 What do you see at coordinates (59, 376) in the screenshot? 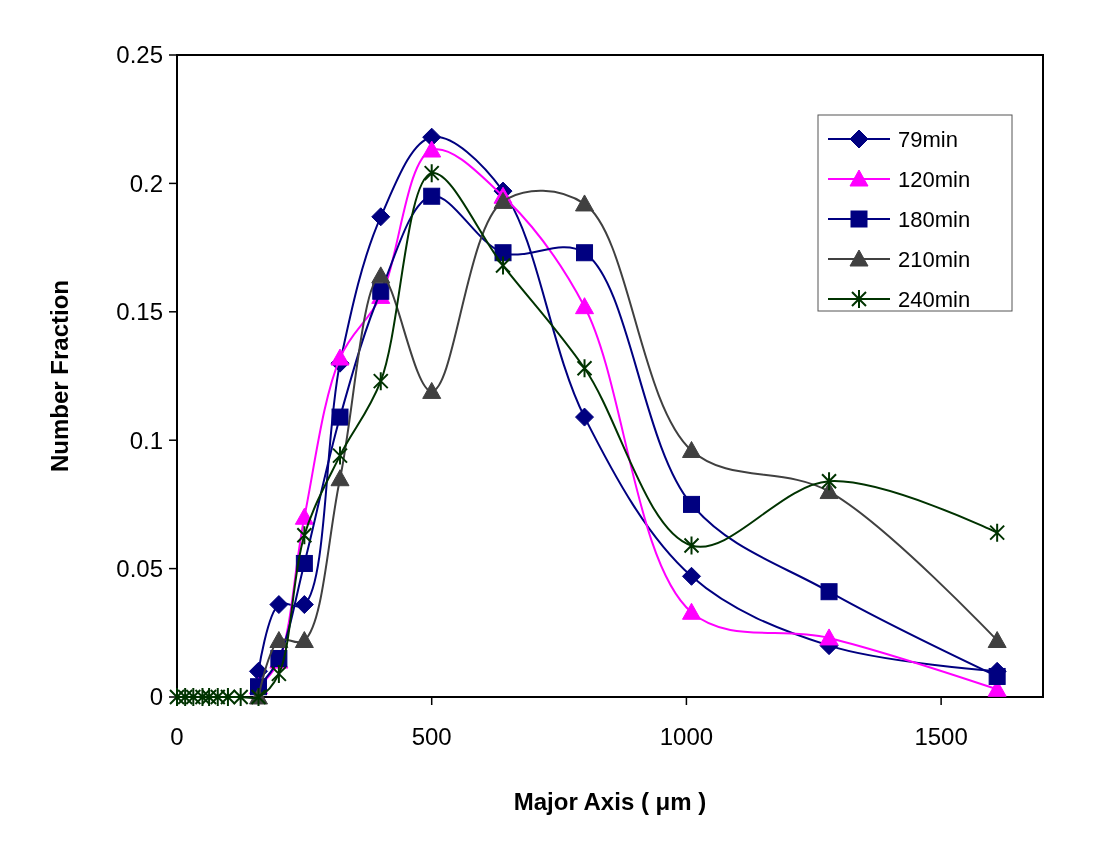
I see `y-axis-title: Number Fraction` at bounding box center [59, 376].